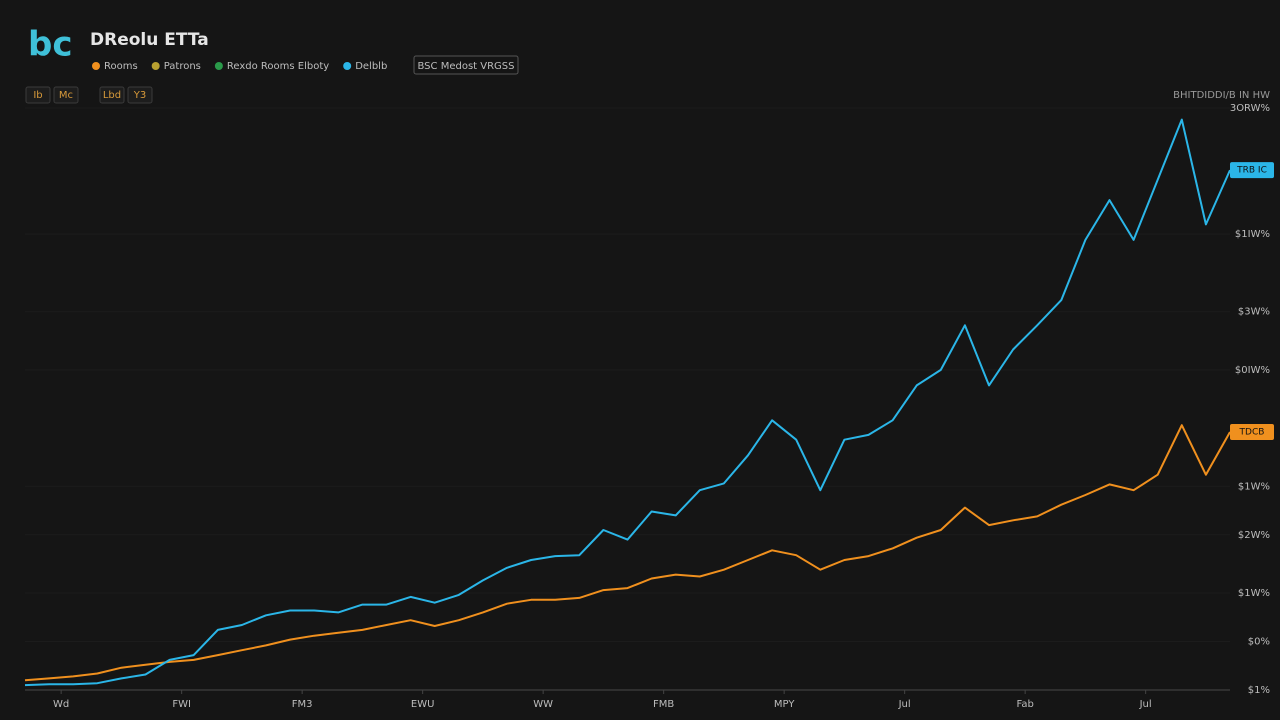 The height and width of the screenshot is (720, 1280). What do you see at coordinates (182, 66) in the screenshot?
I see `legend-label: Patrons` at bounding box center [182, 66].